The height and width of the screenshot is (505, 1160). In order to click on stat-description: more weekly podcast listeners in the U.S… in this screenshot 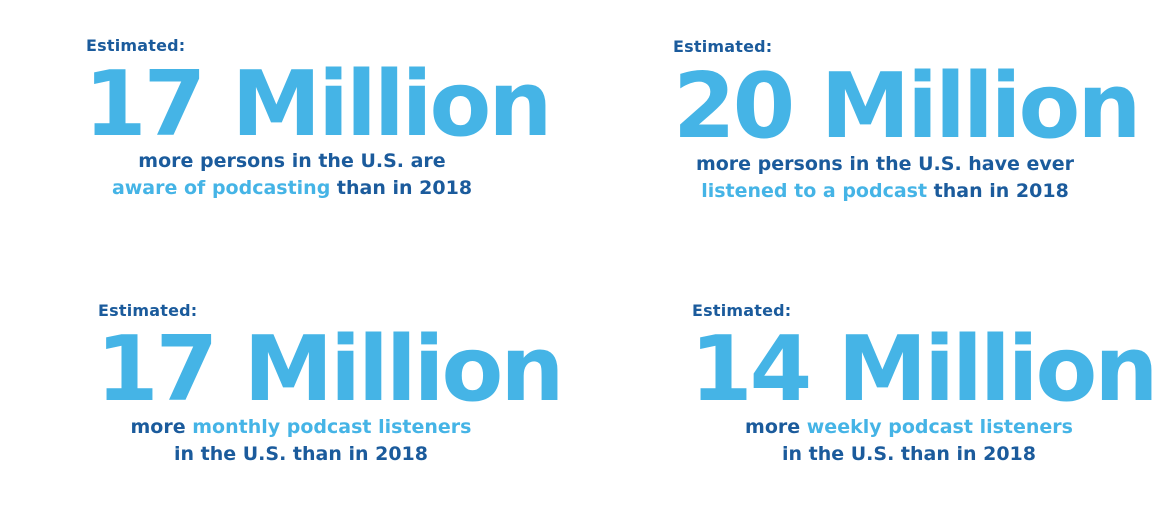, I will do `click(909, 441)`.